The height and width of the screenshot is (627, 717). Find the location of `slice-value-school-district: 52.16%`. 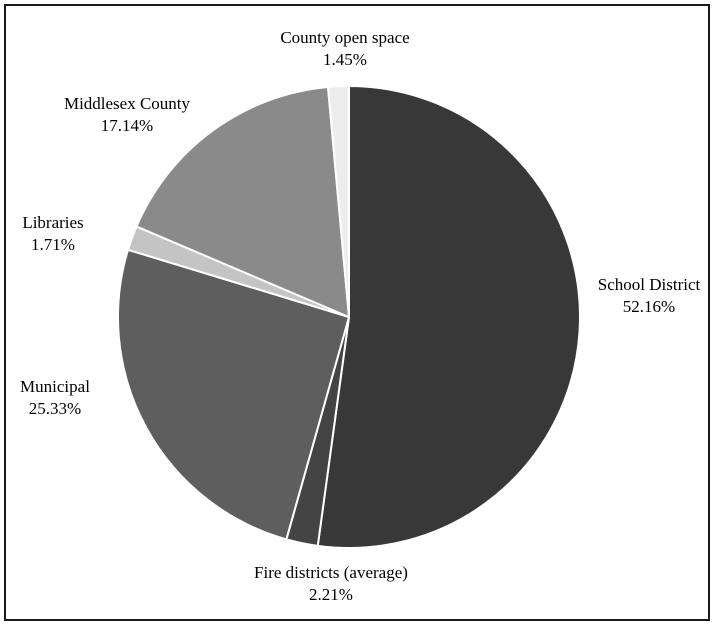

slice-value-school-district: 52.16% is located at coordinates (649, 306).